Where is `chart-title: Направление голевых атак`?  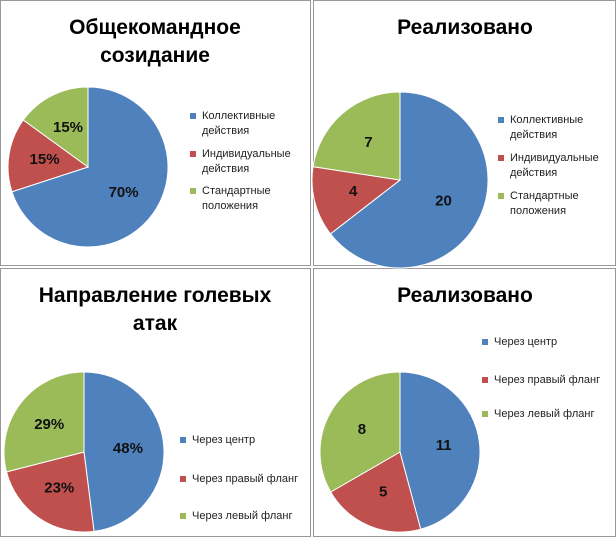 chart-title: Направление голевых атак is located at coordinates (155, 309).